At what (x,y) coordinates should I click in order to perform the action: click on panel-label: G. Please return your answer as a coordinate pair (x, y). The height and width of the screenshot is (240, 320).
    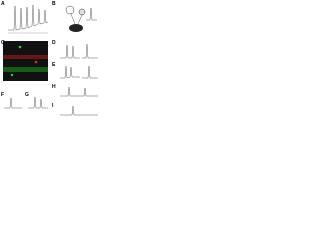
    Looking at the image, I should click on (27, 95).